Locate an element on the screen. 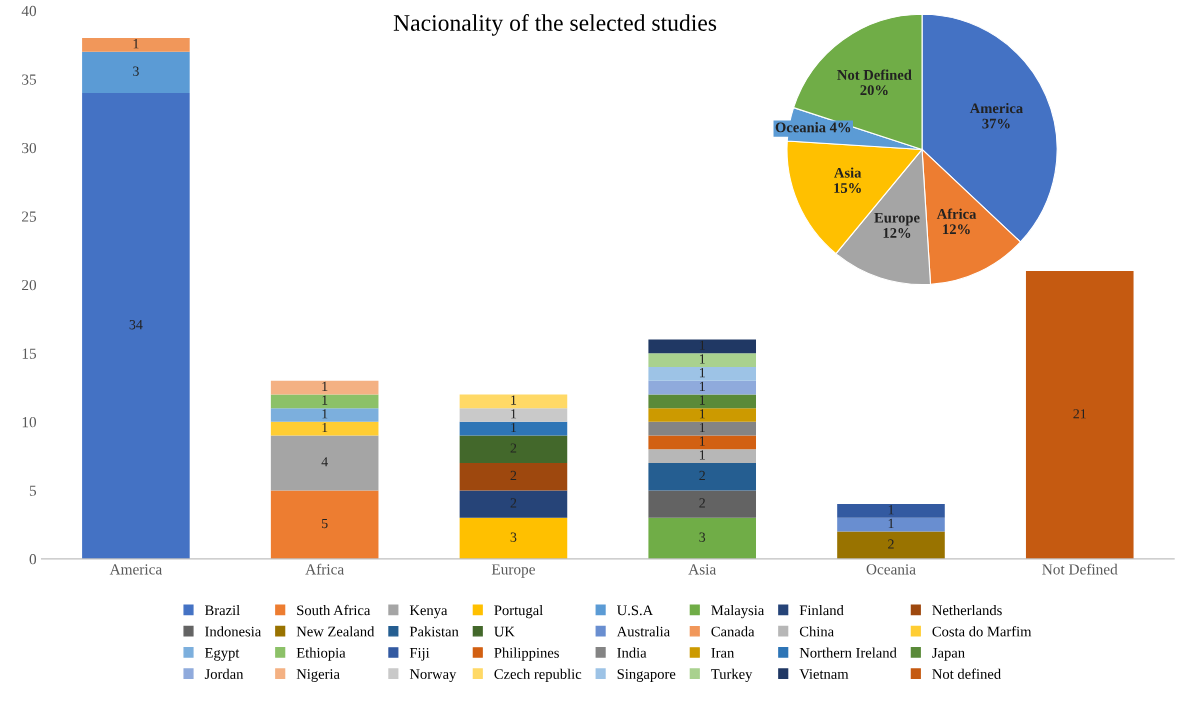 The width and height of the screenshot is (1186, 712). legend-label: New Zealand is located at coordinates (335, 631).